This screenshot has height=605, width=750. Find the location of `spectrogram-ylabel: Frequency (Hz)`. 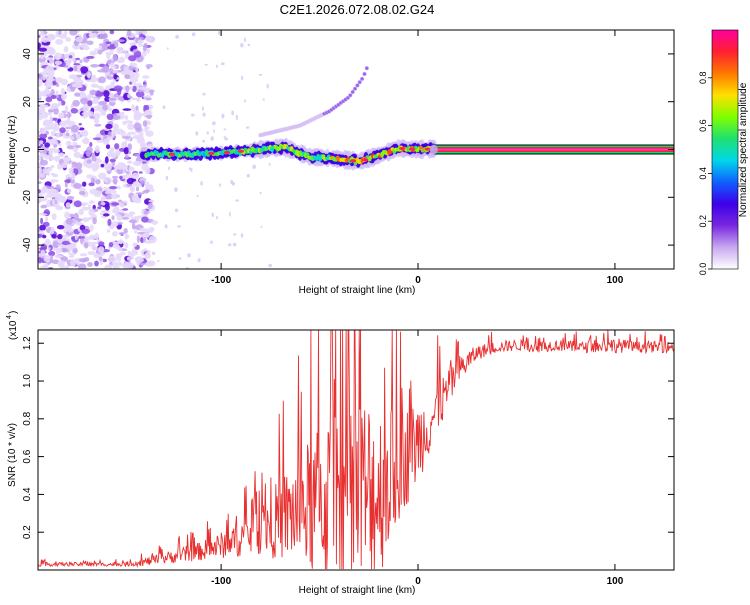

spectrogram-ylabel: Frequency (Hz) is located at coordinates (12, 150).